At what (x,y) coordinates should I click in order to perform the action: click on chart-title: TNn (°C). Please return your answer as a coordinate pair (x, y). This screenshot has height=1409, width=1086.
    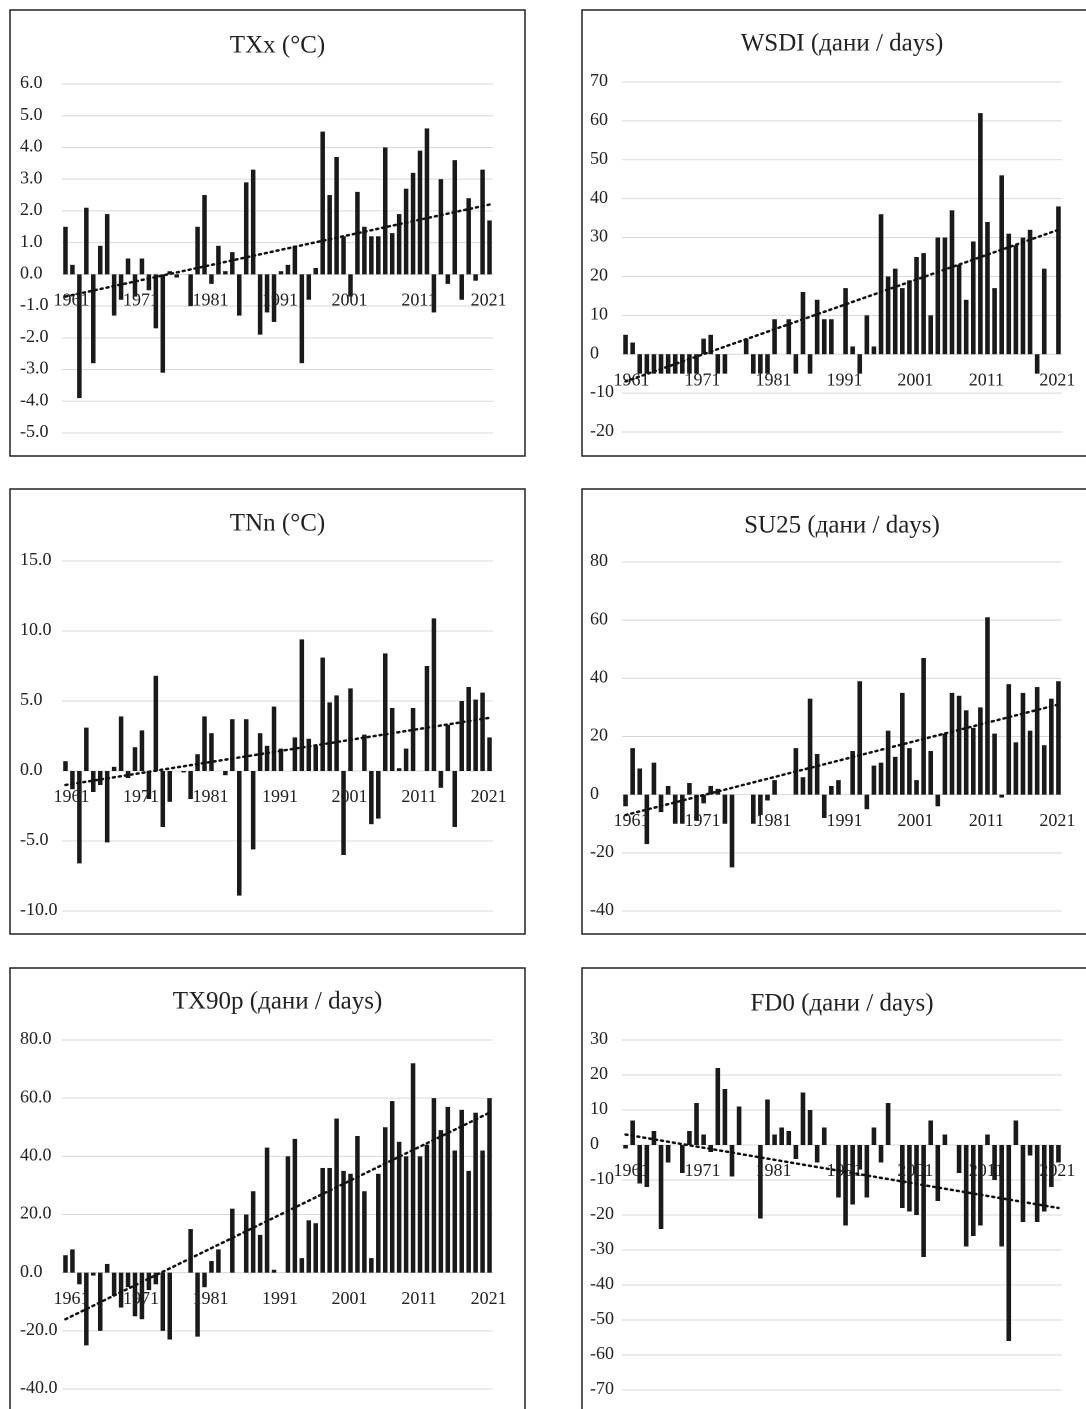
    Looking at the image, I should click on (277, 523).